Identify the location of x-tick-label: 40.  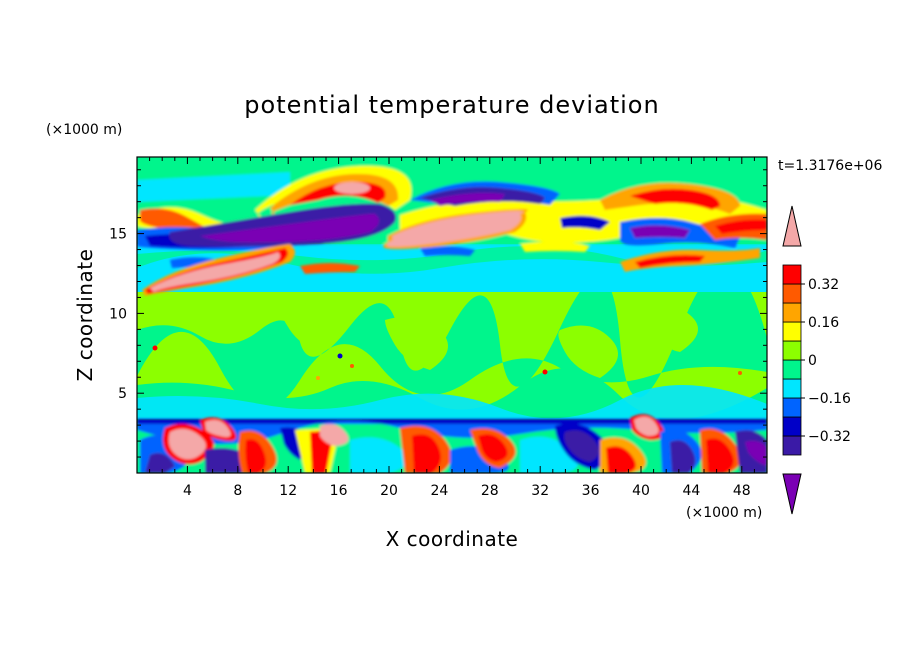
(641, 491).